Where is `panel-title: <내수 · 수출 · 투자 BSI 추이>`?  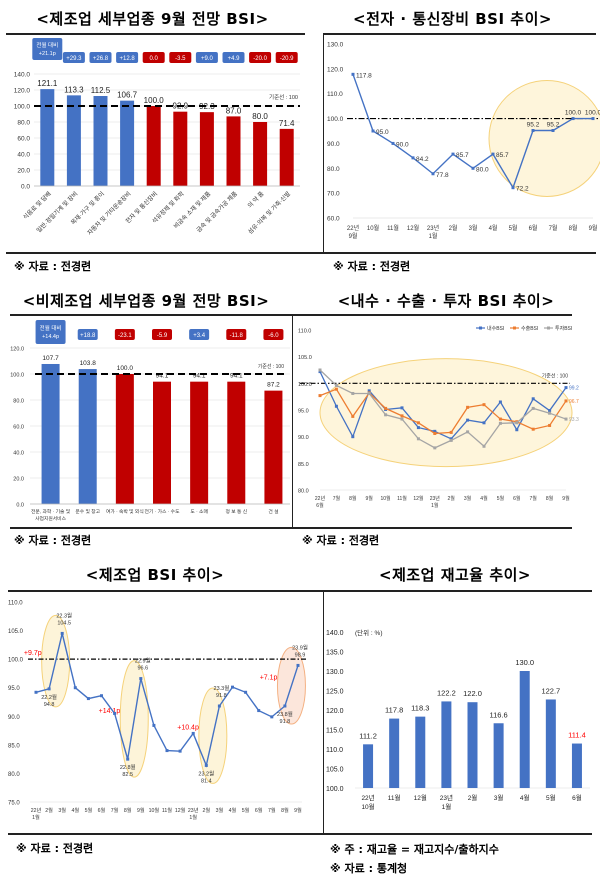 panel-title: <내수 · 수출 · 투자 BSI 추이> is located at coordinates (446, 301).